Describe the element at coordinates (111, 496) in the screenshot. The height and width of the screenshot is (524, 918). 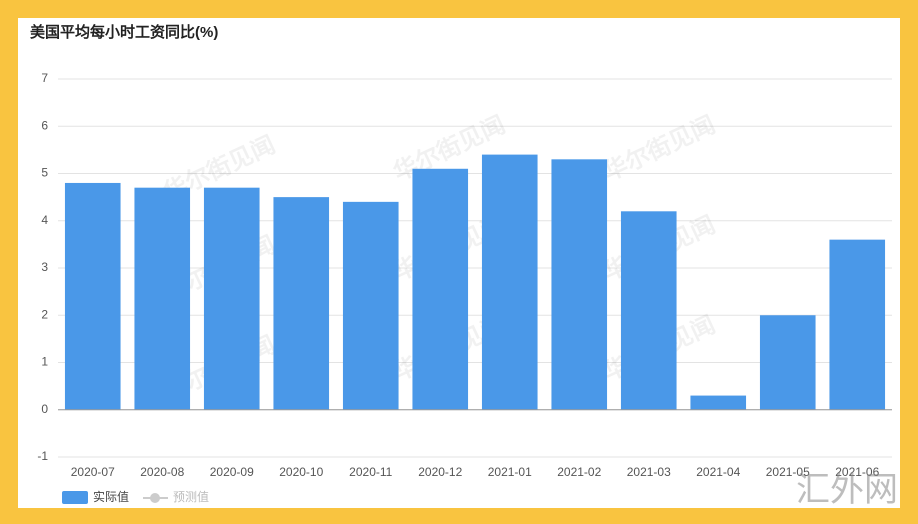
I see `legend-label: 实际值` at that location.